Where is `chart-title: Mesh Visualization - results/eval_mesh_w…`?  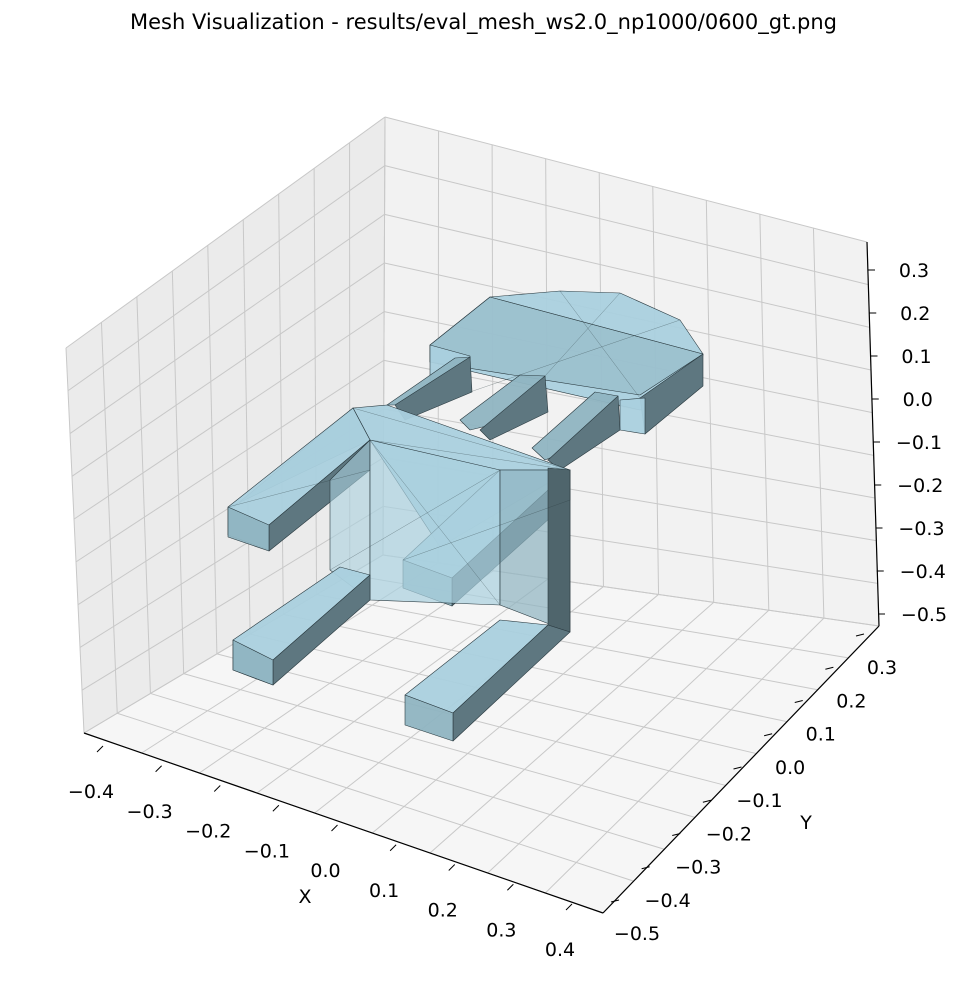 chart-title: Mesh Visualization - results/eval_mesh_w… is located at coordinates (483, 22).